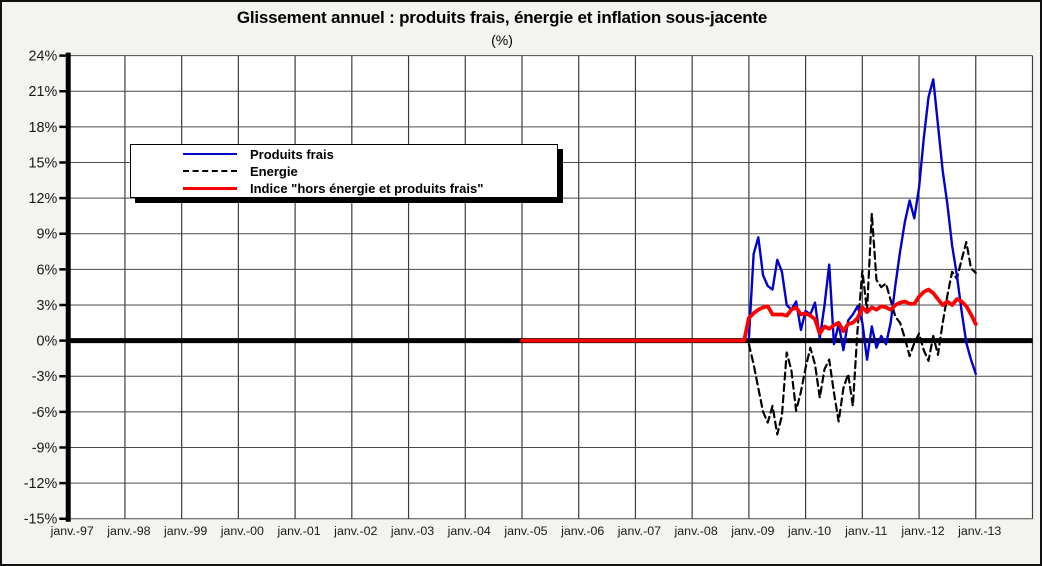  I want to click on y-tick-label: -15%, so click(41, 520).